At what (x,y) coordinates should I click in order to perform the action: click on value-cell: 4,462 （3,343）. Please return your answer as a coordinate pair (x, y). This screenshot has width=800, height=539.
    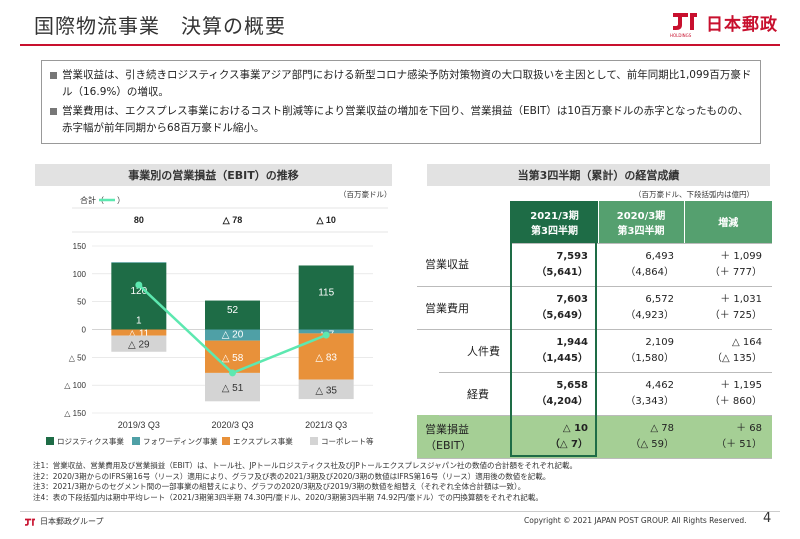
    Looking at the image, I should click on (641, 394).